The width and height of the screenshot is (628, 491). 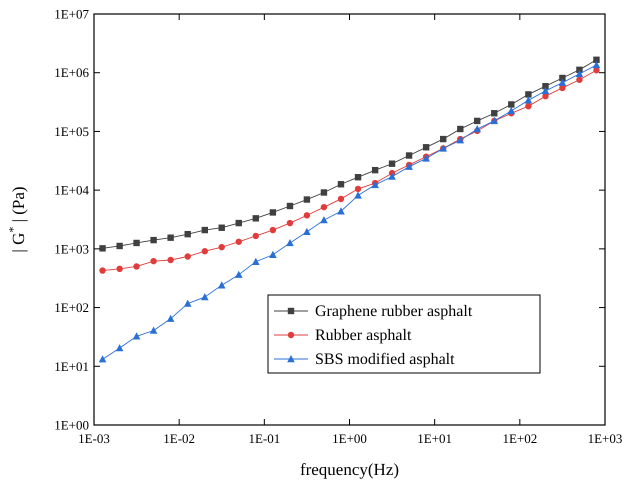 I want to click on legend-label: SBS modified asphalt, so click(x=385, y=359).